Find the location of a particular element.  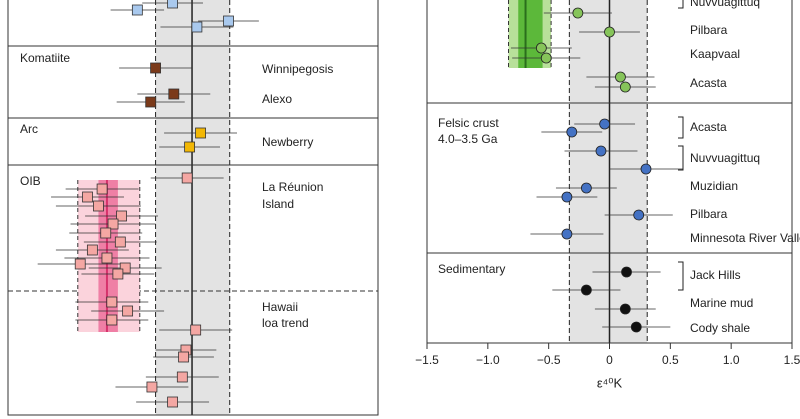

group-name: 4.0–3.5 Ga is located at coordinates (468, 139).